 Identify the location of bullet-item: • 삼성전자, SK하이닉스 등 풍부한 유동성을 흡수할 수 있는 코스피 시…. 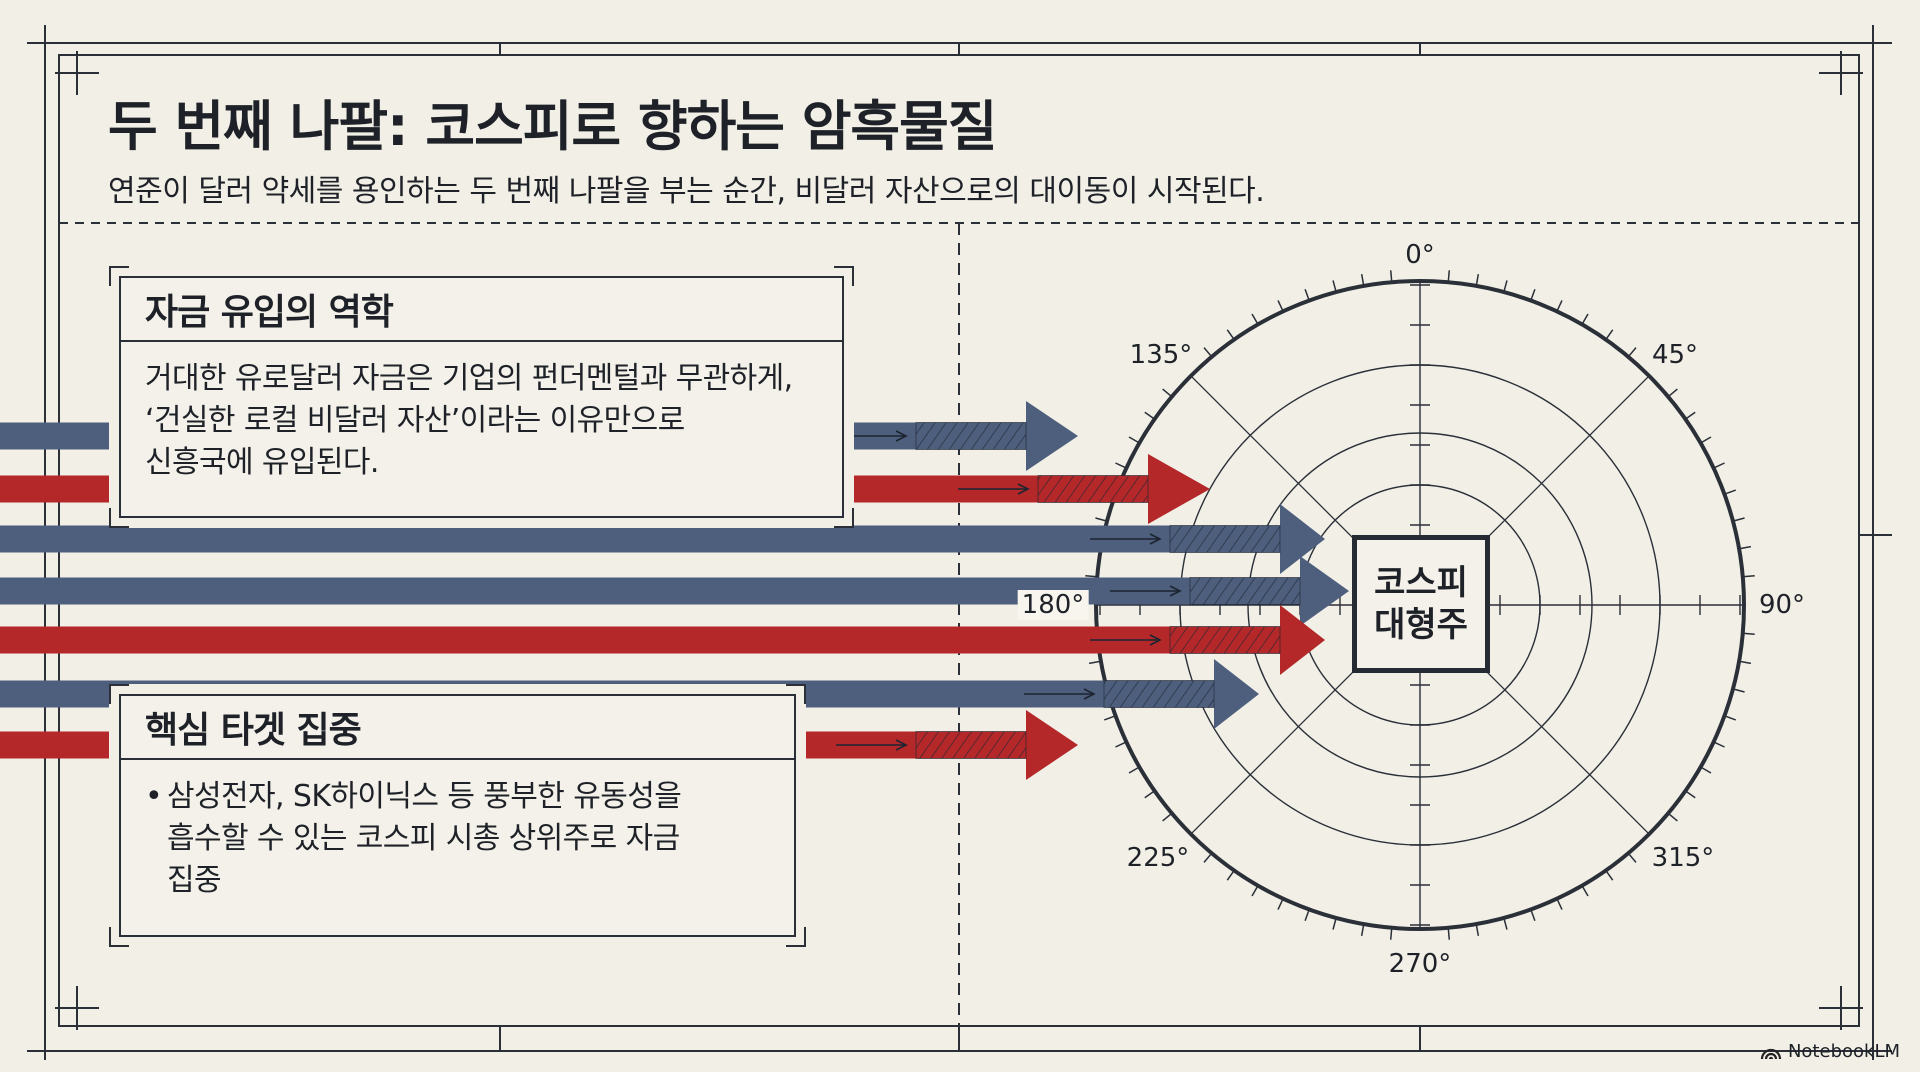
(457, 839).